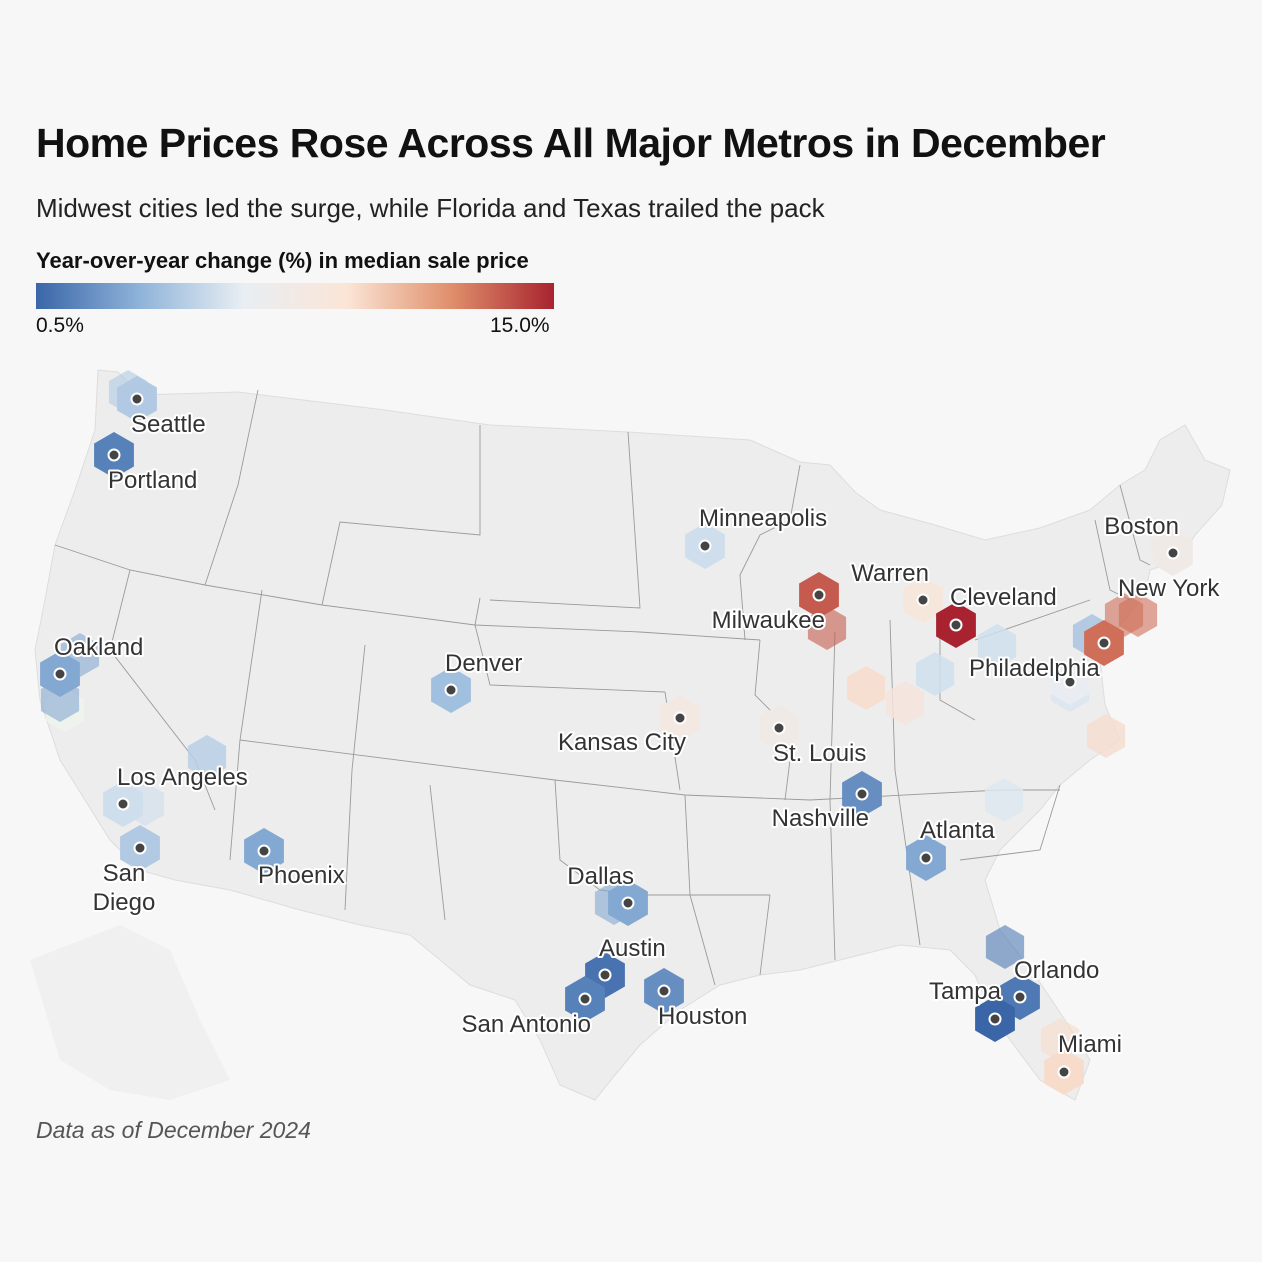 This screenshot has height=1262, width=1262. Describe the element at coordinates (779, 728) in the screenshot. I see `st-louis-dot` at that location.